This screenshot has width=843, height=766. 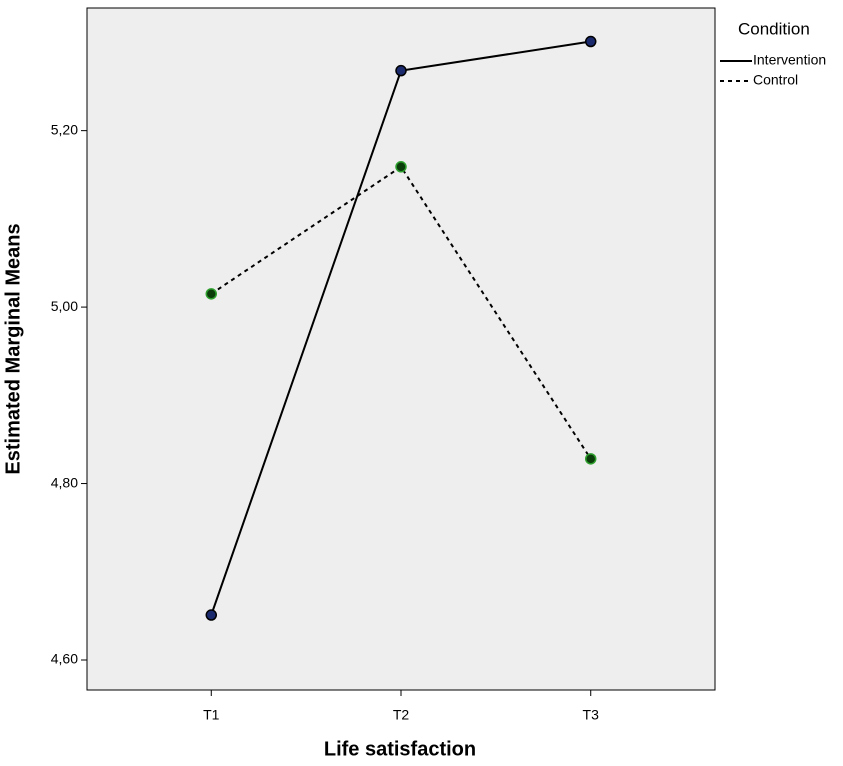 I want to click on x-axis-title: Life satisfaction, so click(x=400, y=749).